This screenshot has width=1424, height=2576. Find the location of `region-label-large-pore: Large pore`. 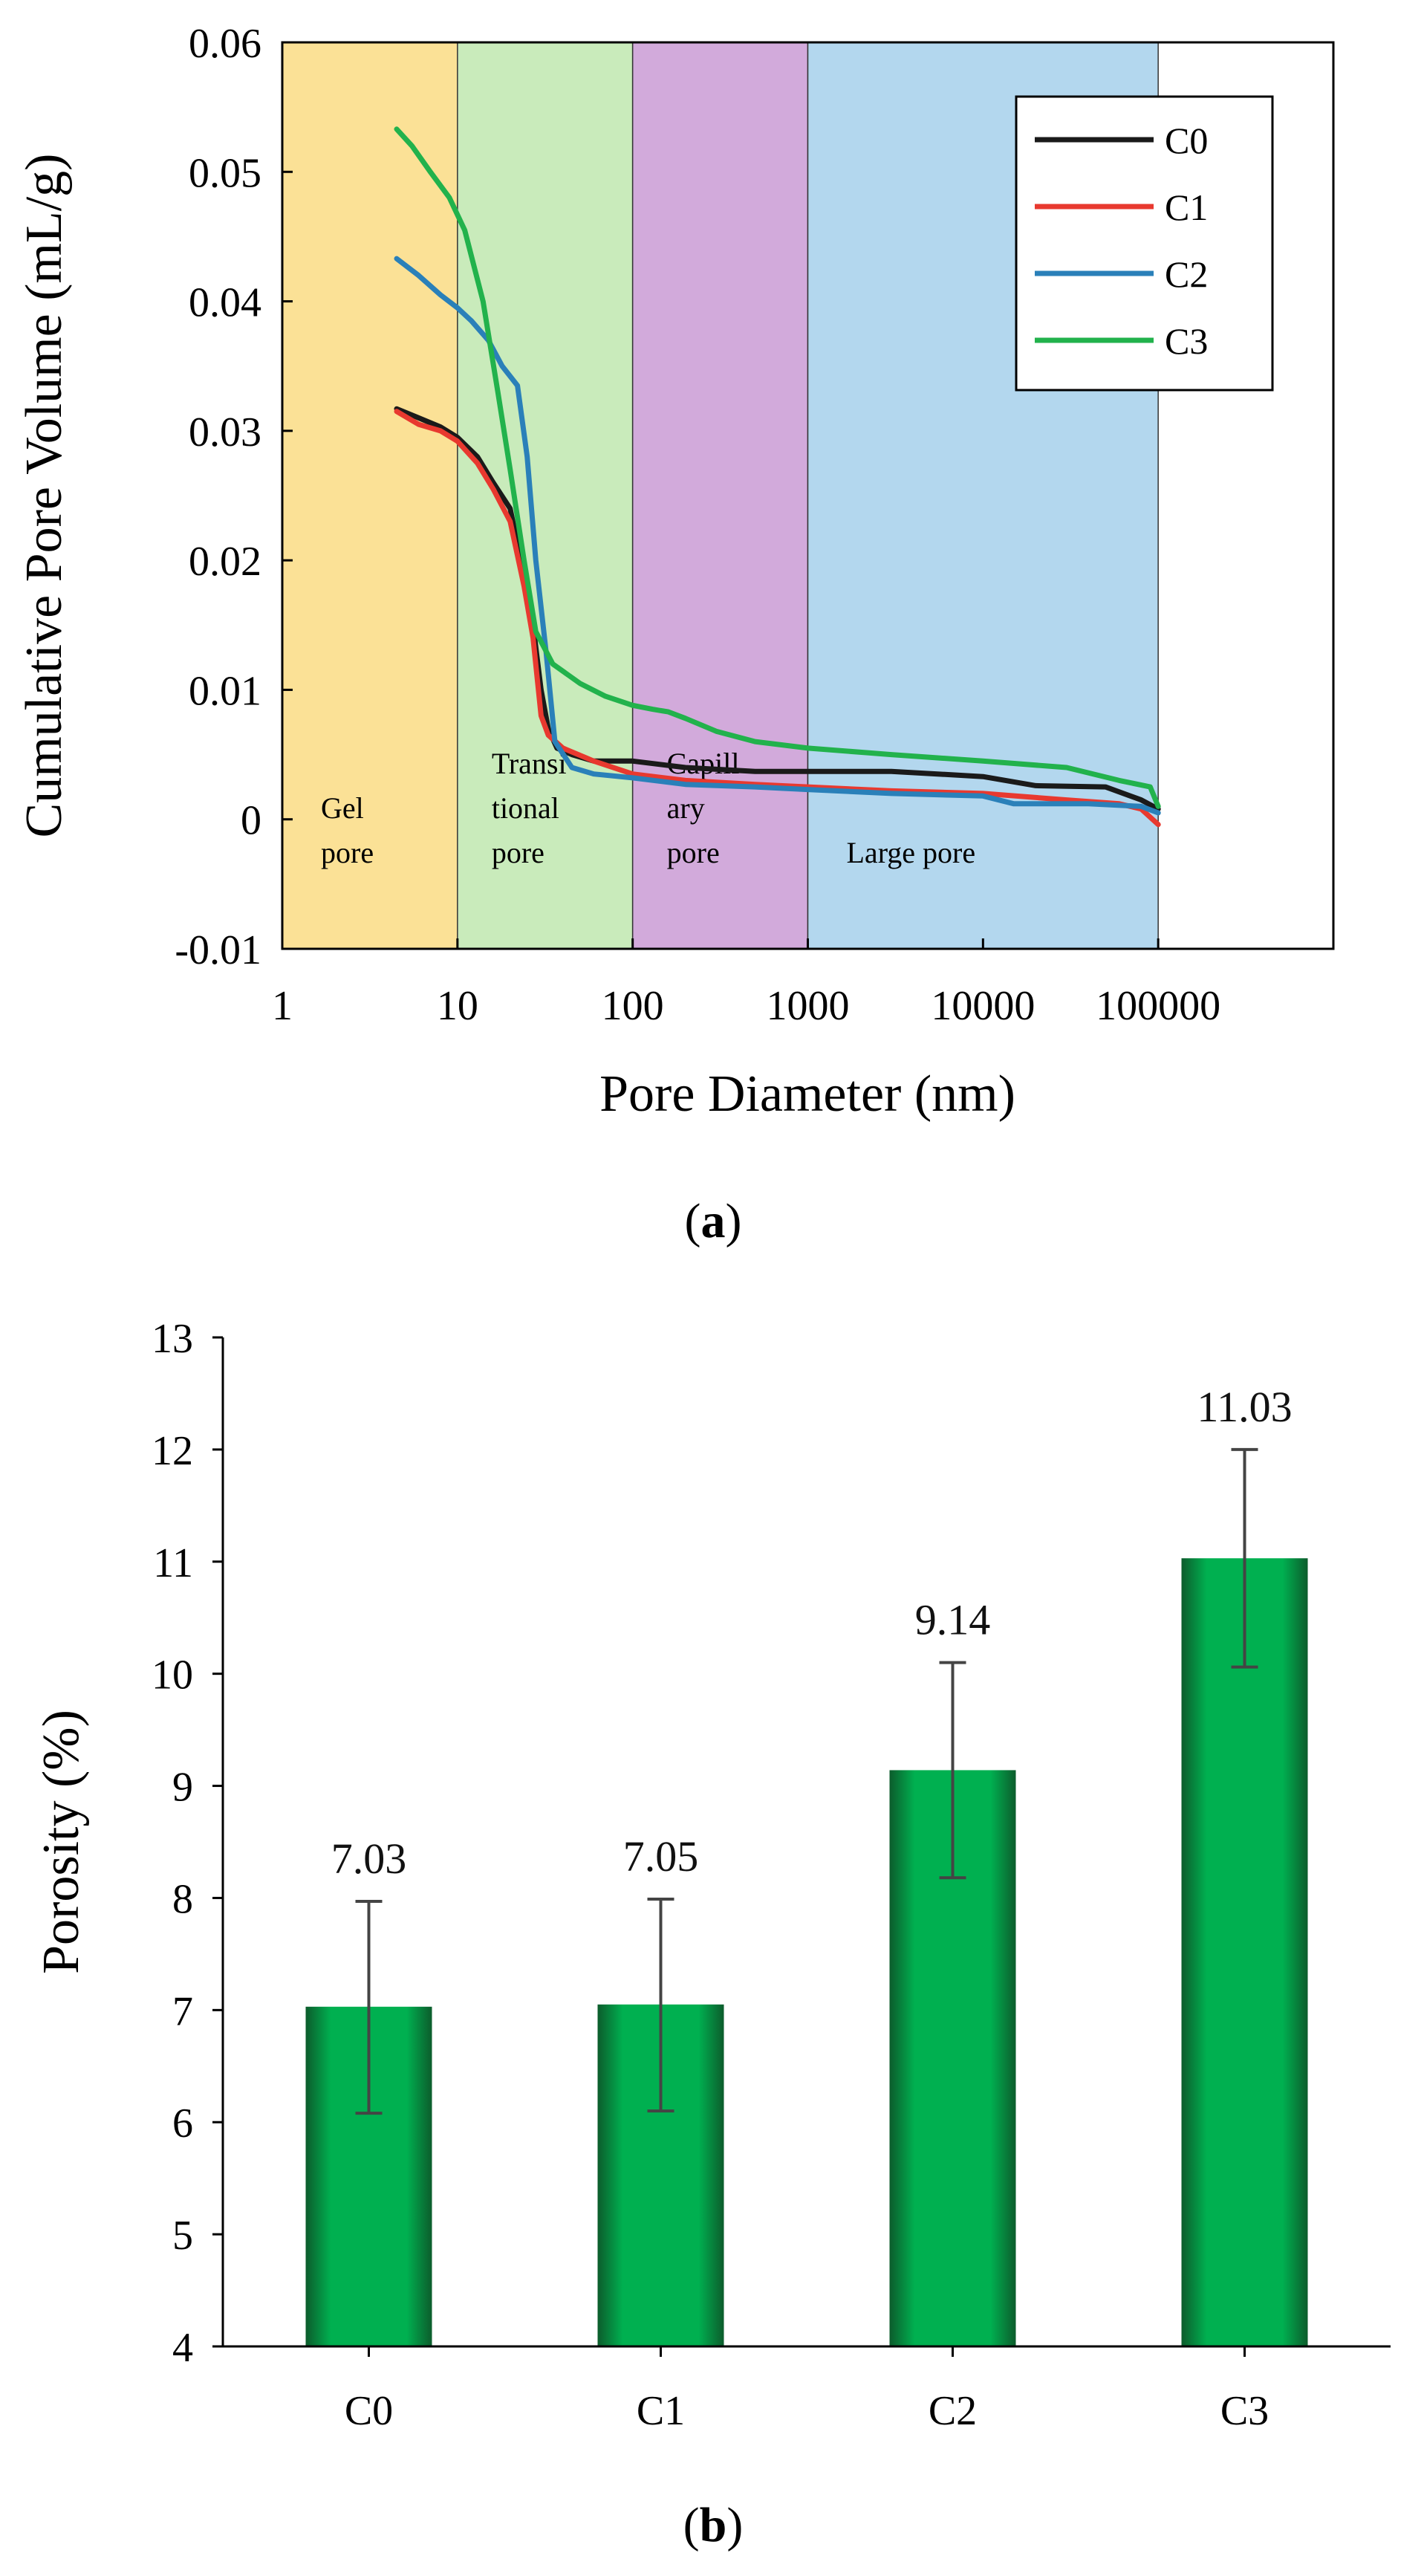

region-label-large-pore: Large pore is located at coordinates (911, 852).